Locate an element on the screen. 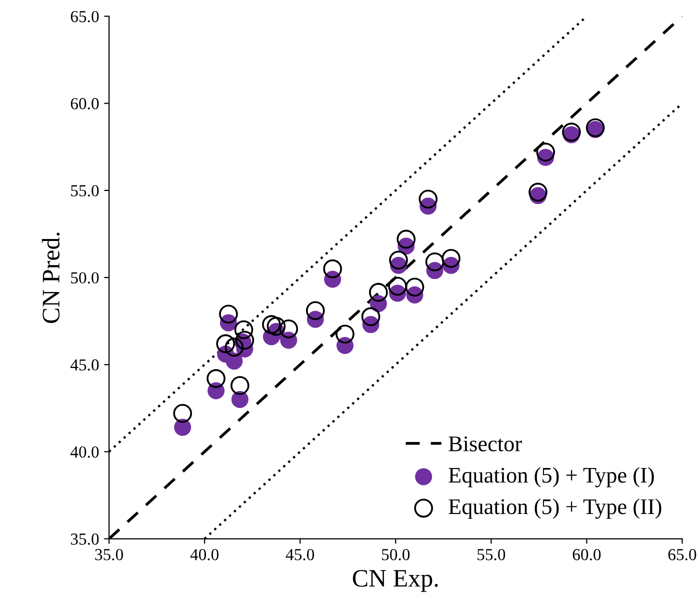  x-tick-label: 60.0 is located at coordinates (586, 554).